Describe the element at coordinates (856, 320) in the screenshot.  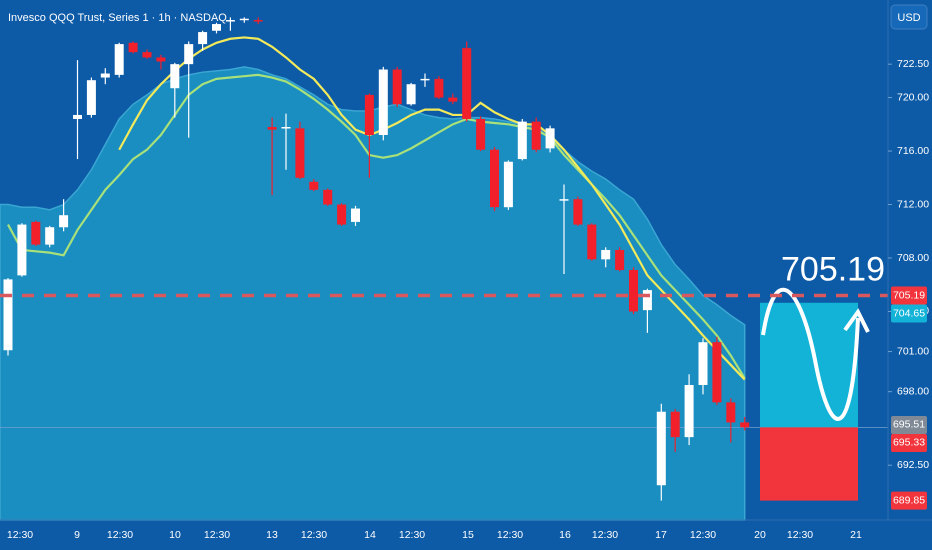
I see `forecast-arrow-head` at that location.